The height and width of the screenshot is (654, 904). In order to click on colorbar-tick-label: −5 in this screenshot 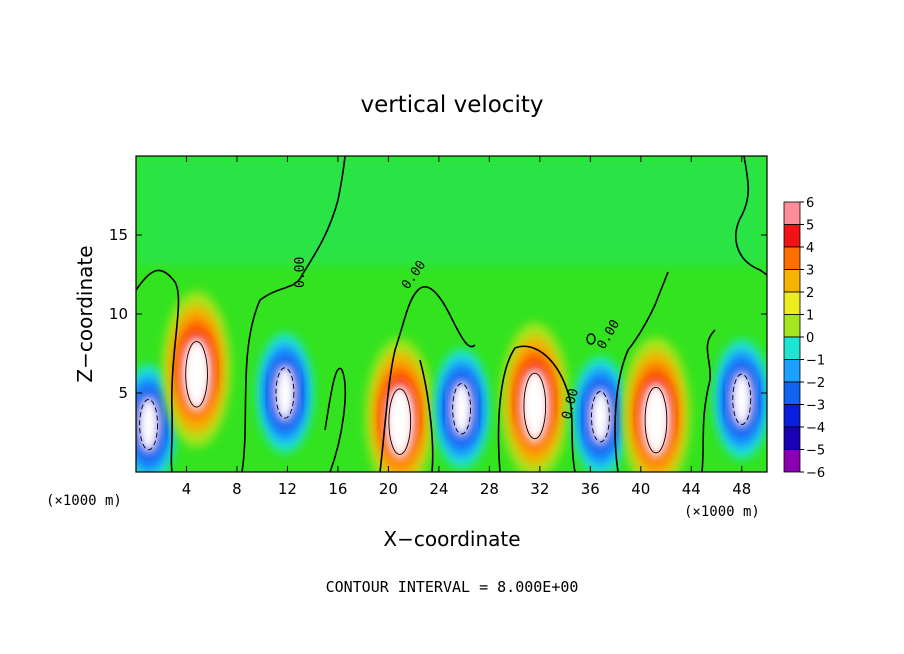, I will do `click(815, 451)`.